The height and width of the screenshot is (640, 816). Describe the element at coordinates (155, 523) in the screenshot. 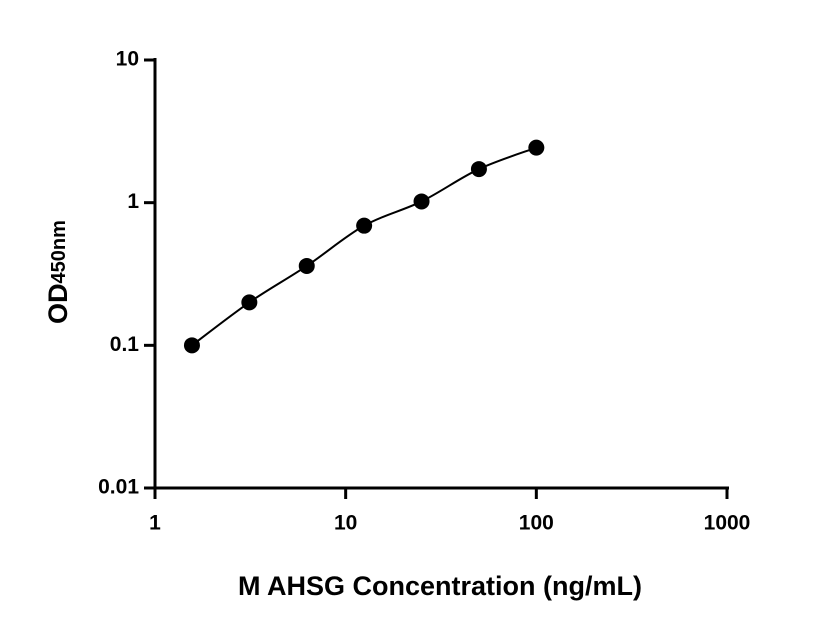

I see `x-tick-label: 1` at that location.